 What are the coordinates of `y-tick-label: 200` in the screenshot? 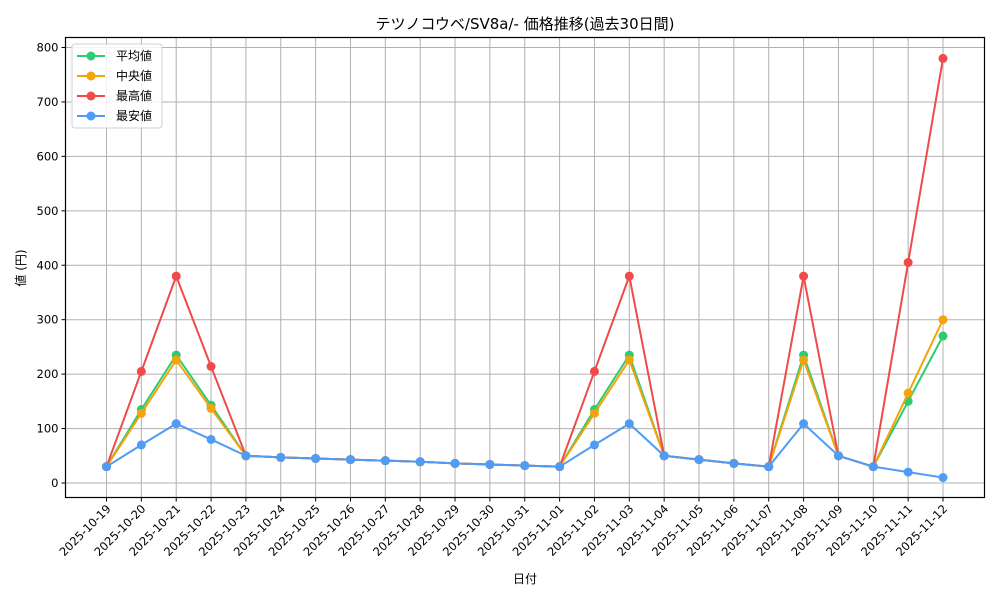 It's located at (48, 374).